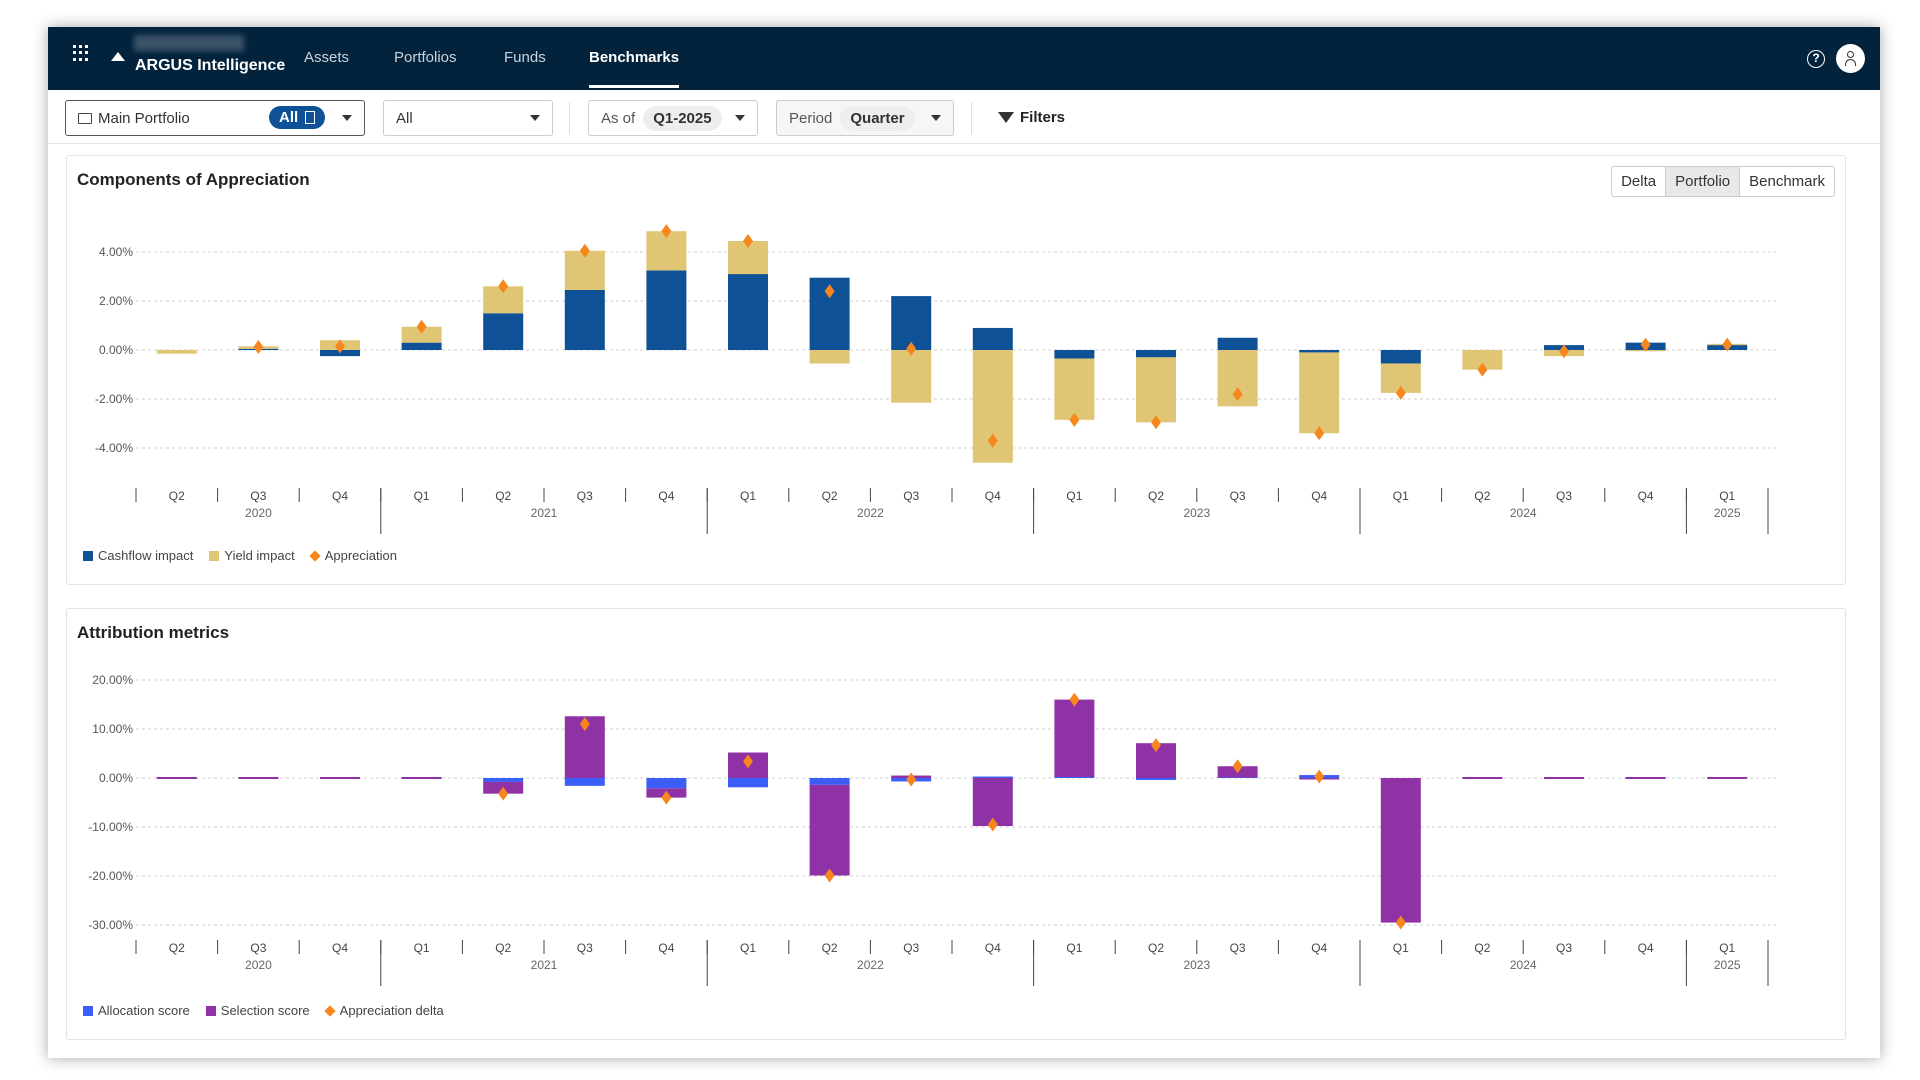 This screenshot has width=1920, height=1080. What do you see at coordinates (425, 57) in the screenshot?
I see `nav-portfolios: Portfolios` at bounding box center [425, 57].